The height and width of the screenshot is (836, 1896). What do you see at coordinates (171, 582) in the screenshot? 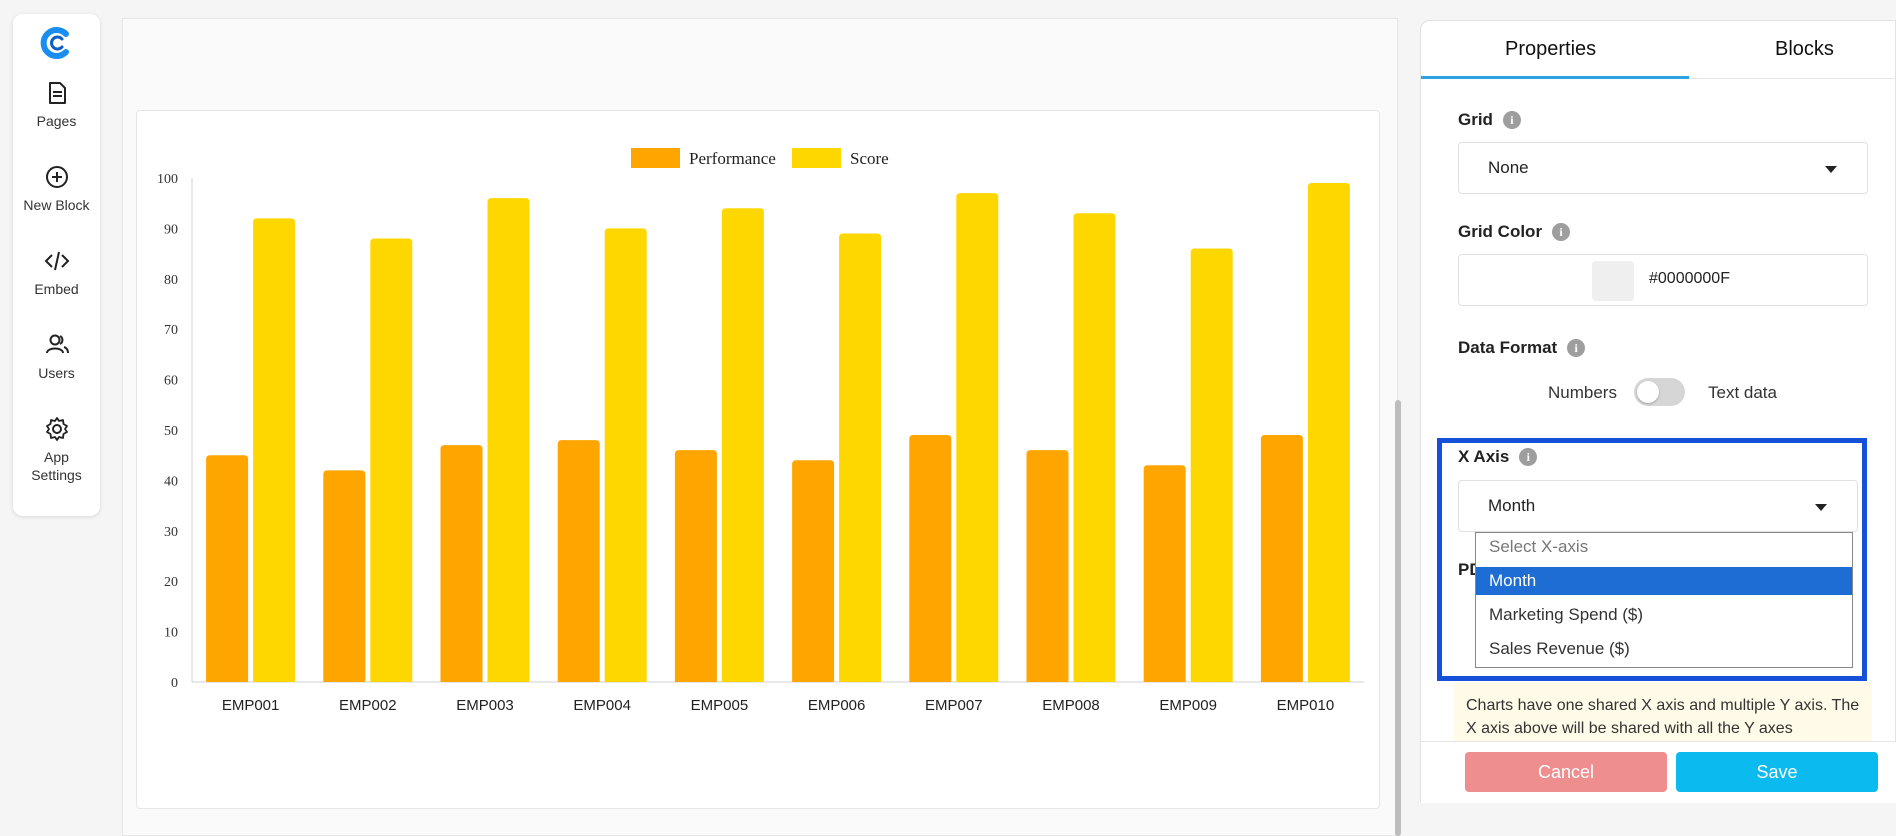
I see `y-tick-label: 20` at bounding box center [171, 582].